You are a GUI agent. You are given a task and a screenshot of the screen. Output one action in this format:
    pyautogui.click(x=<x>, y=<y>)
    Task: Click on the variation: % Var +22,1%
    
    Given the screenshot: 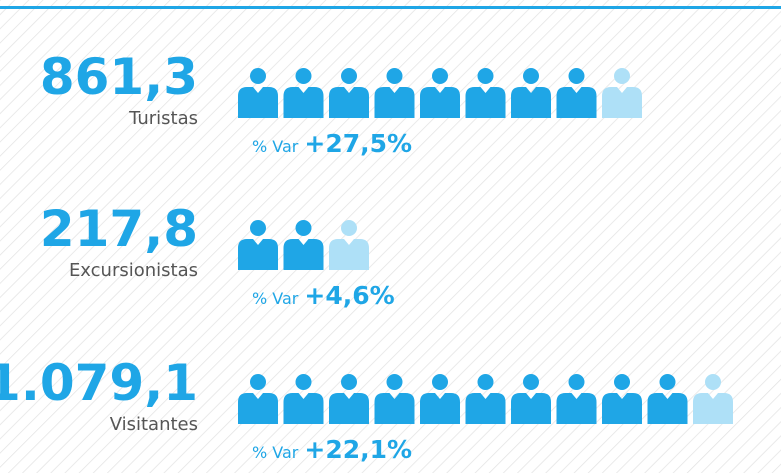 What is the action you would take?
    pyautogui.click(x=332, y=449)
    